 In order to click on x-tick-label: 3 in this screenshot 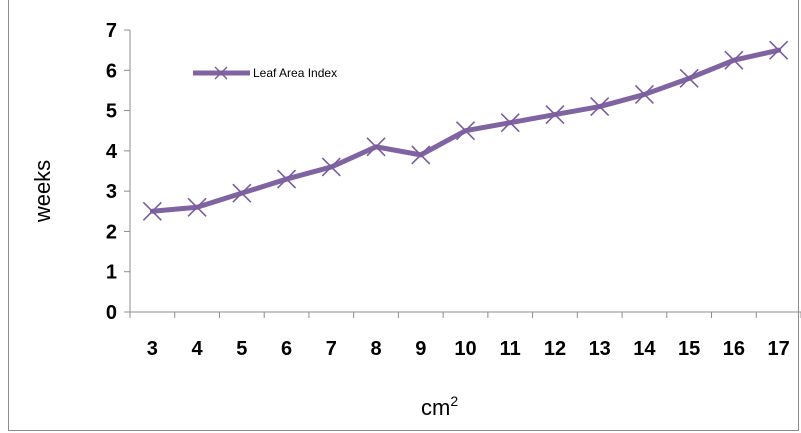, I will do `click(152, 349)`.